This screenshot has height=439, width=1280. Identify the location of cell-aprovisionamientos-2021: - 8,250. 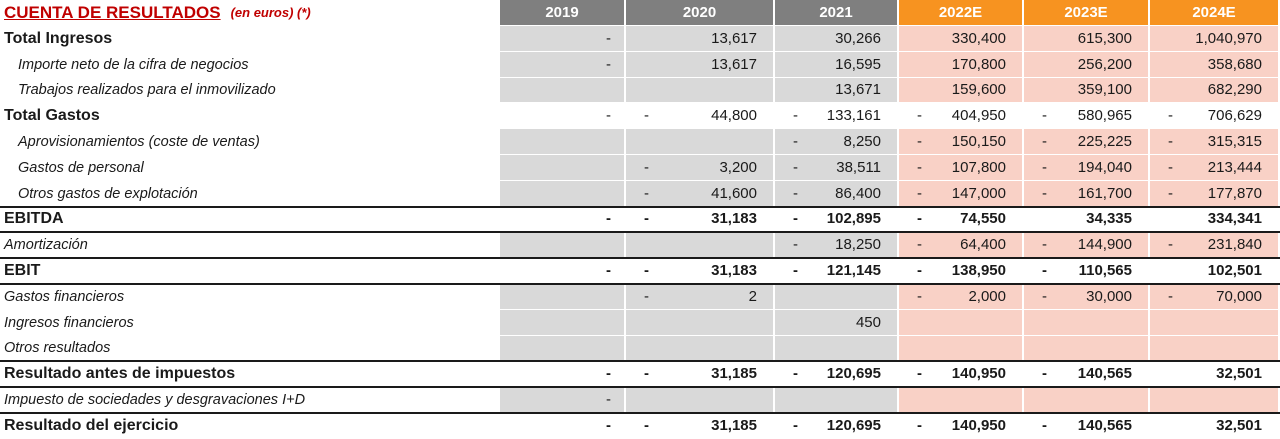
(837, 142).